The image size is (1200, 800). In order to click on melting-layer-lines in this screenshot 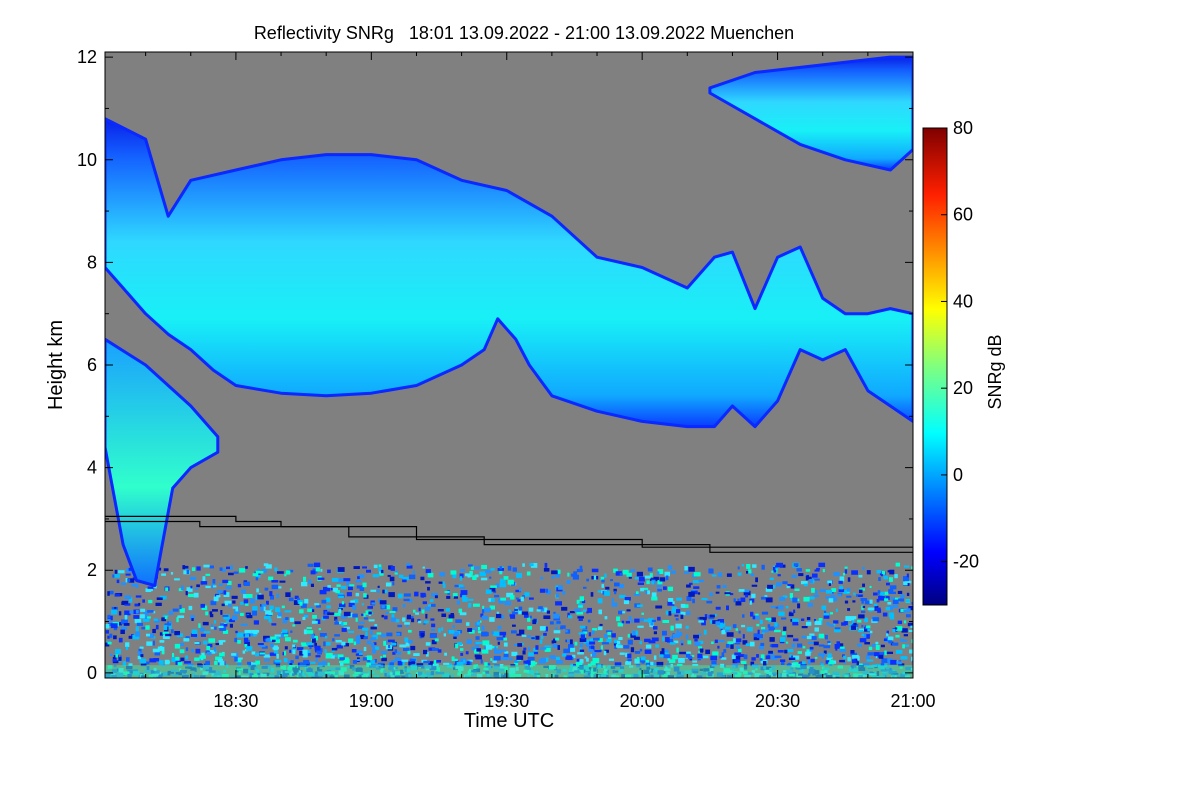, I will do `click(509, 534)`.